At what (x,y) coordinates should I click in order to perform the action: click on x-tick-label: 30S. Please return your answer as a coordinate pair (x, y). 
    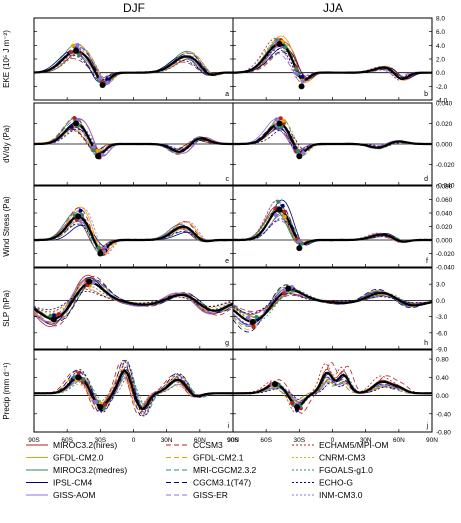
    Looking at the image, I should click on (101, 440).